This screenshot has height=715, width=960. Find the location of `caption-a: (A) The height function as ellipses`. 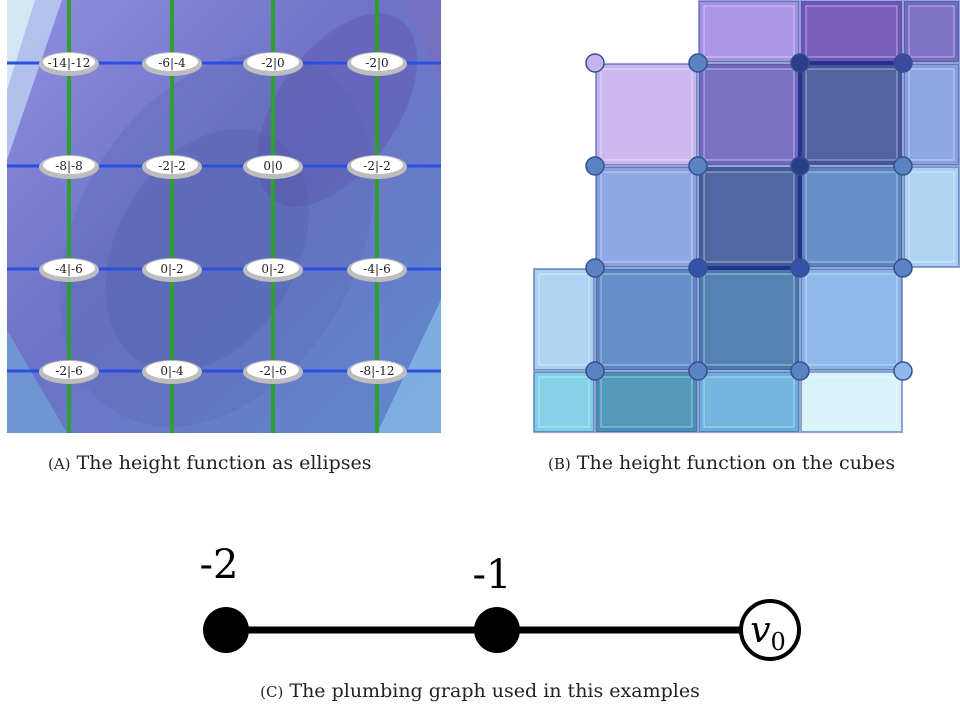

caption-a: (A) The height function as ellipses is located at coordinates (210, 463).